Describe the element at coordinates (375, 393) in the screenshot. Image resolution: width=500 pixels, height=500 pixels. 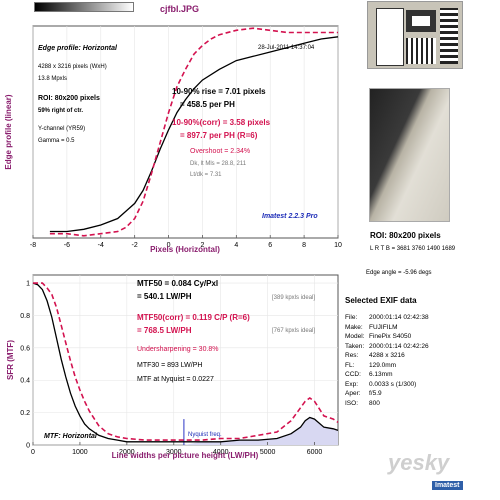
I see `exif-value: f/5.9` at that location.